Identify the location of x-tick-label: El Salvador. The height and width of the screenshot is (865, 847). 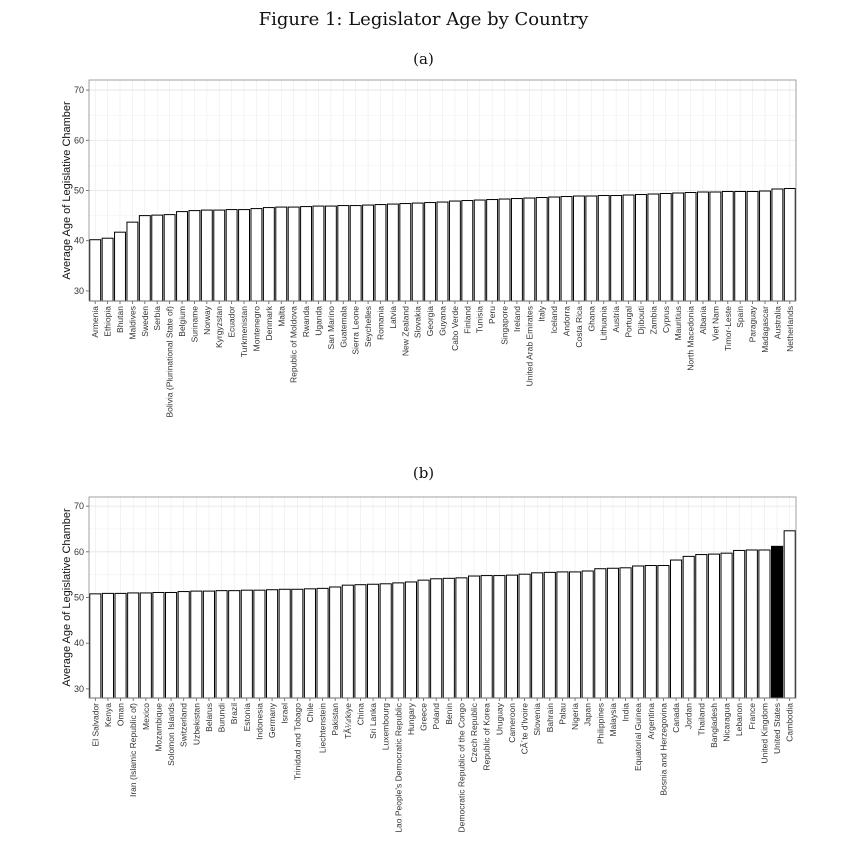
(95, 725).